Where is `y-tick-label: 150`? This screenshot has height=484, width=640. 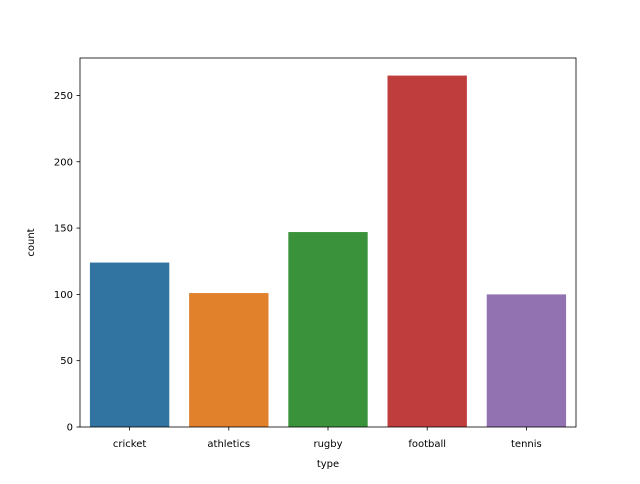 y-tick-label: 150 is located at coordinates (63, 229).